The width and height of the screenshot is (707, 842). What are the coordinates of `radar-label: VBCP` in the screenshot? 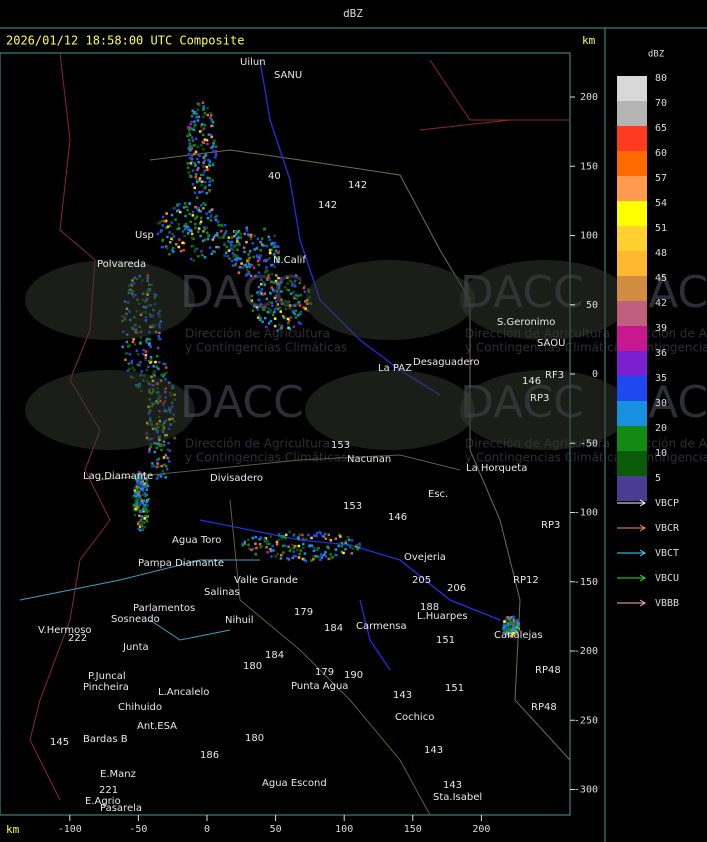 It's located at (667, 503).